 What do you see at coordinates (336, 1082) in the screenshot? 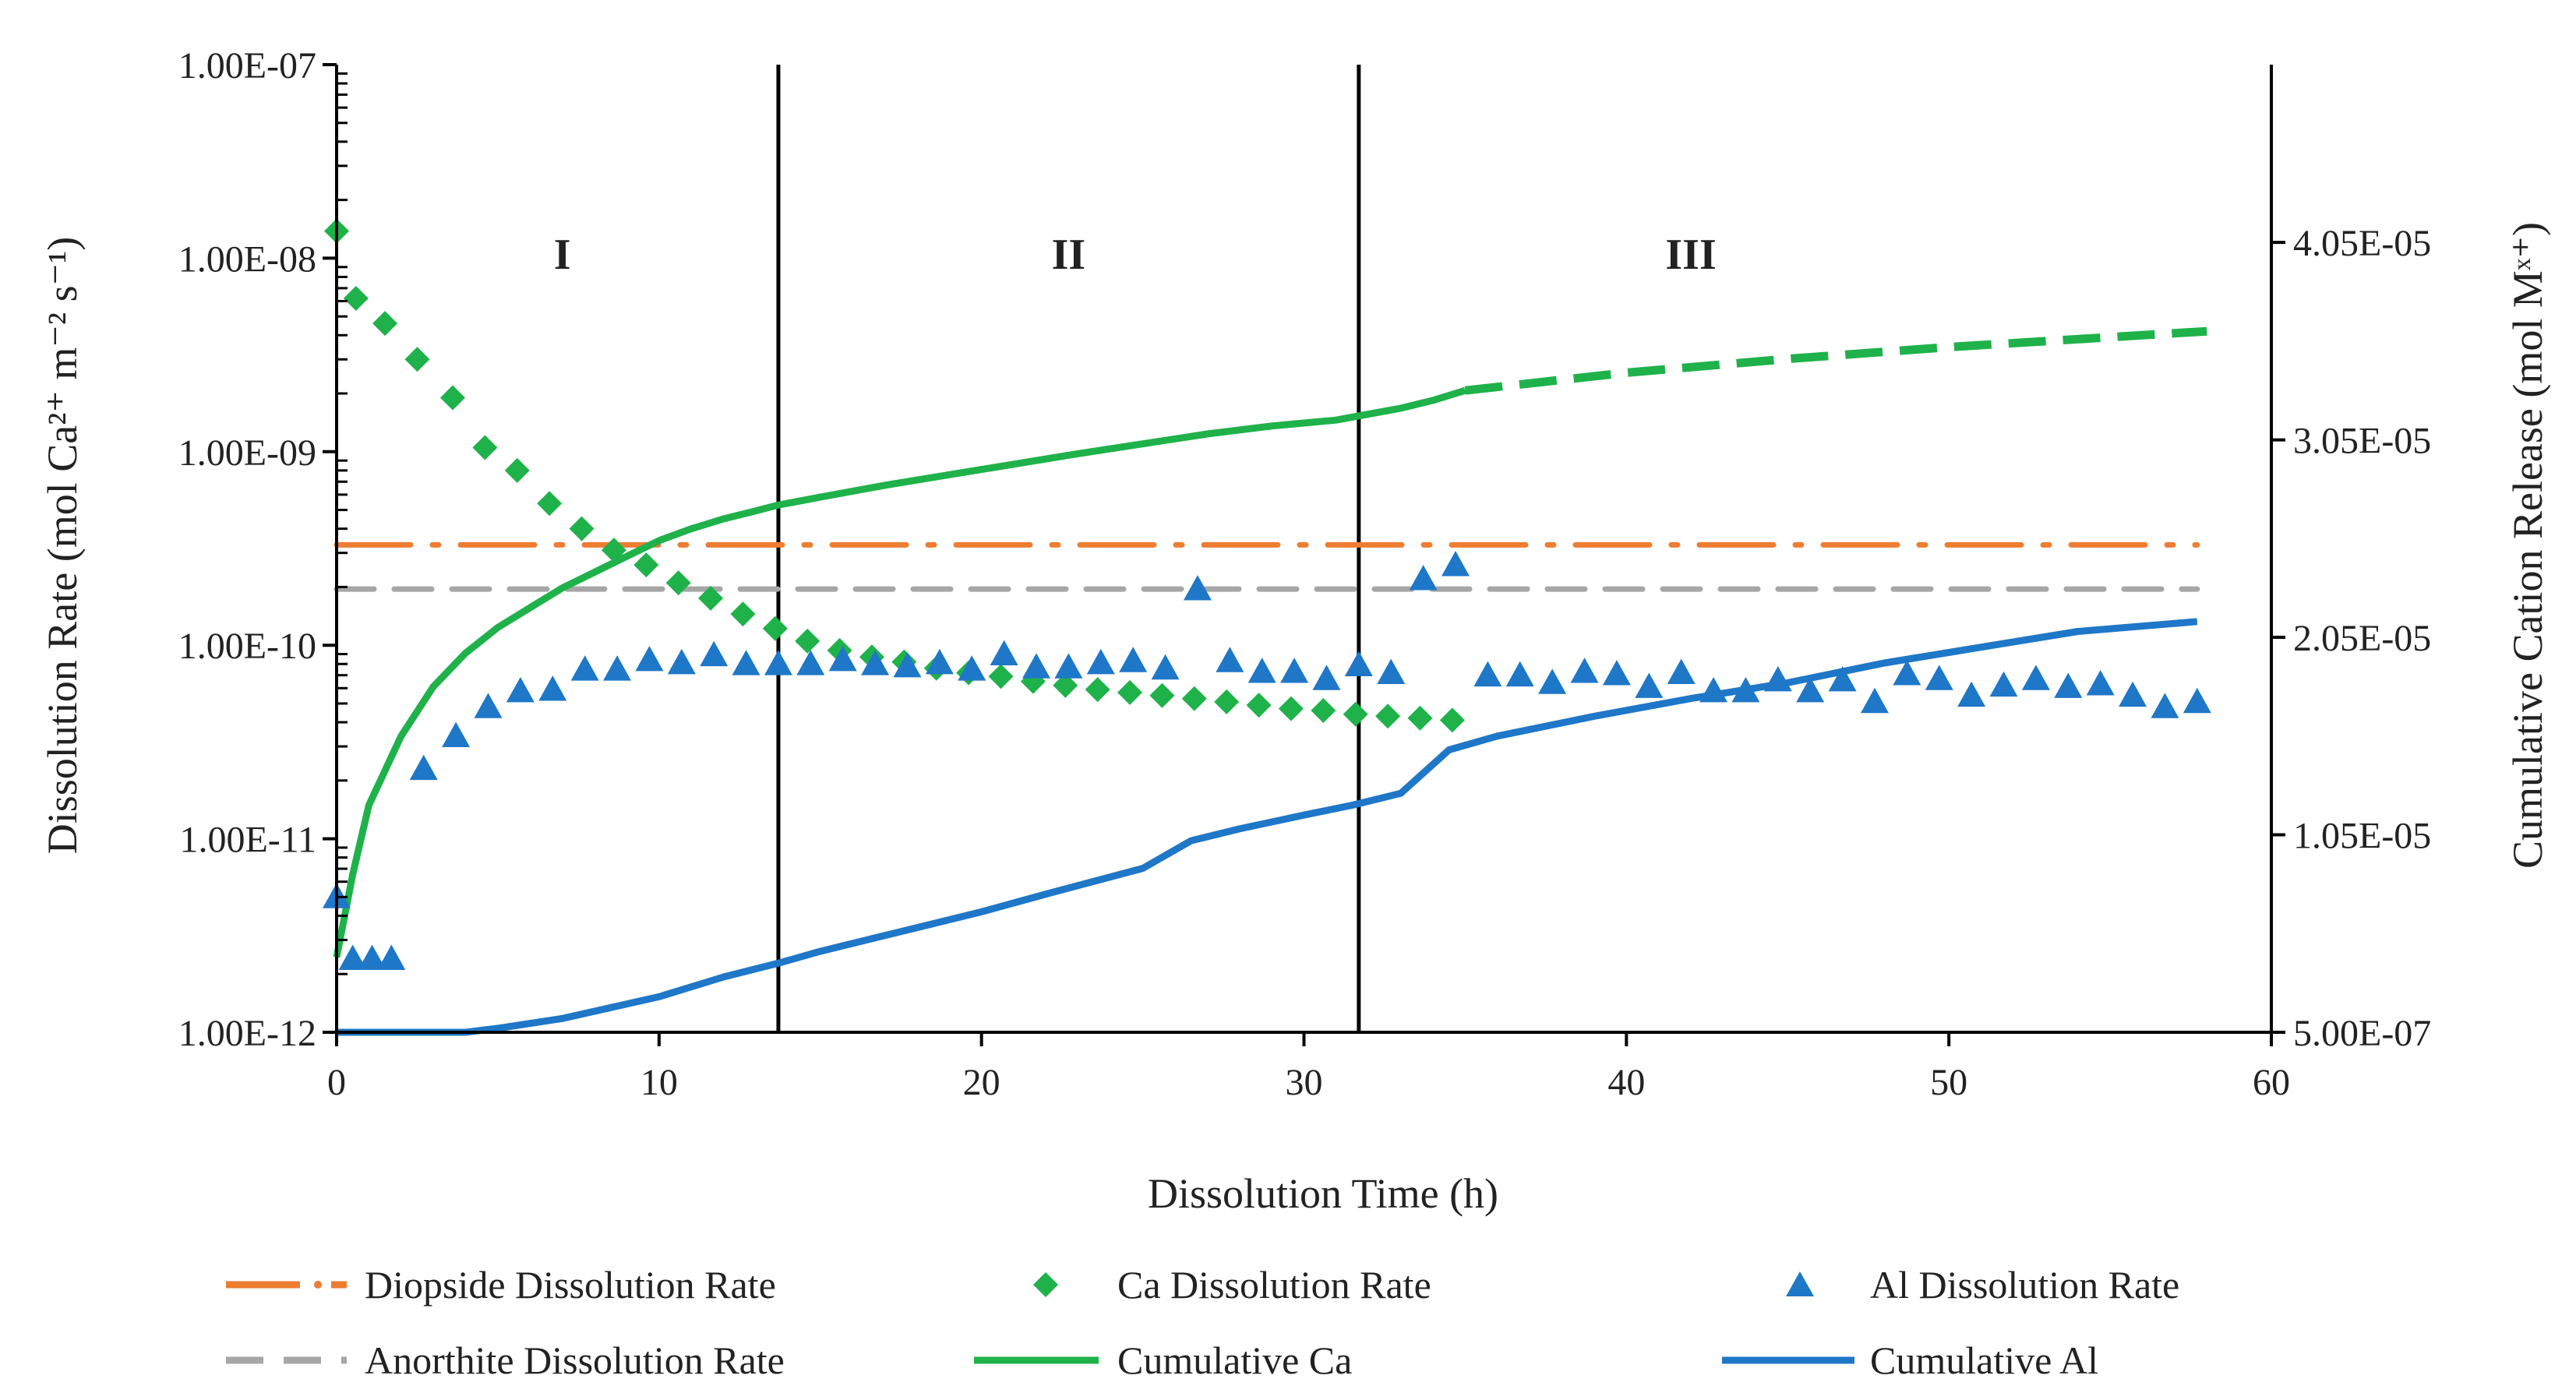
I see `x-tick-label: 0` at bounding box center [336, 1082].